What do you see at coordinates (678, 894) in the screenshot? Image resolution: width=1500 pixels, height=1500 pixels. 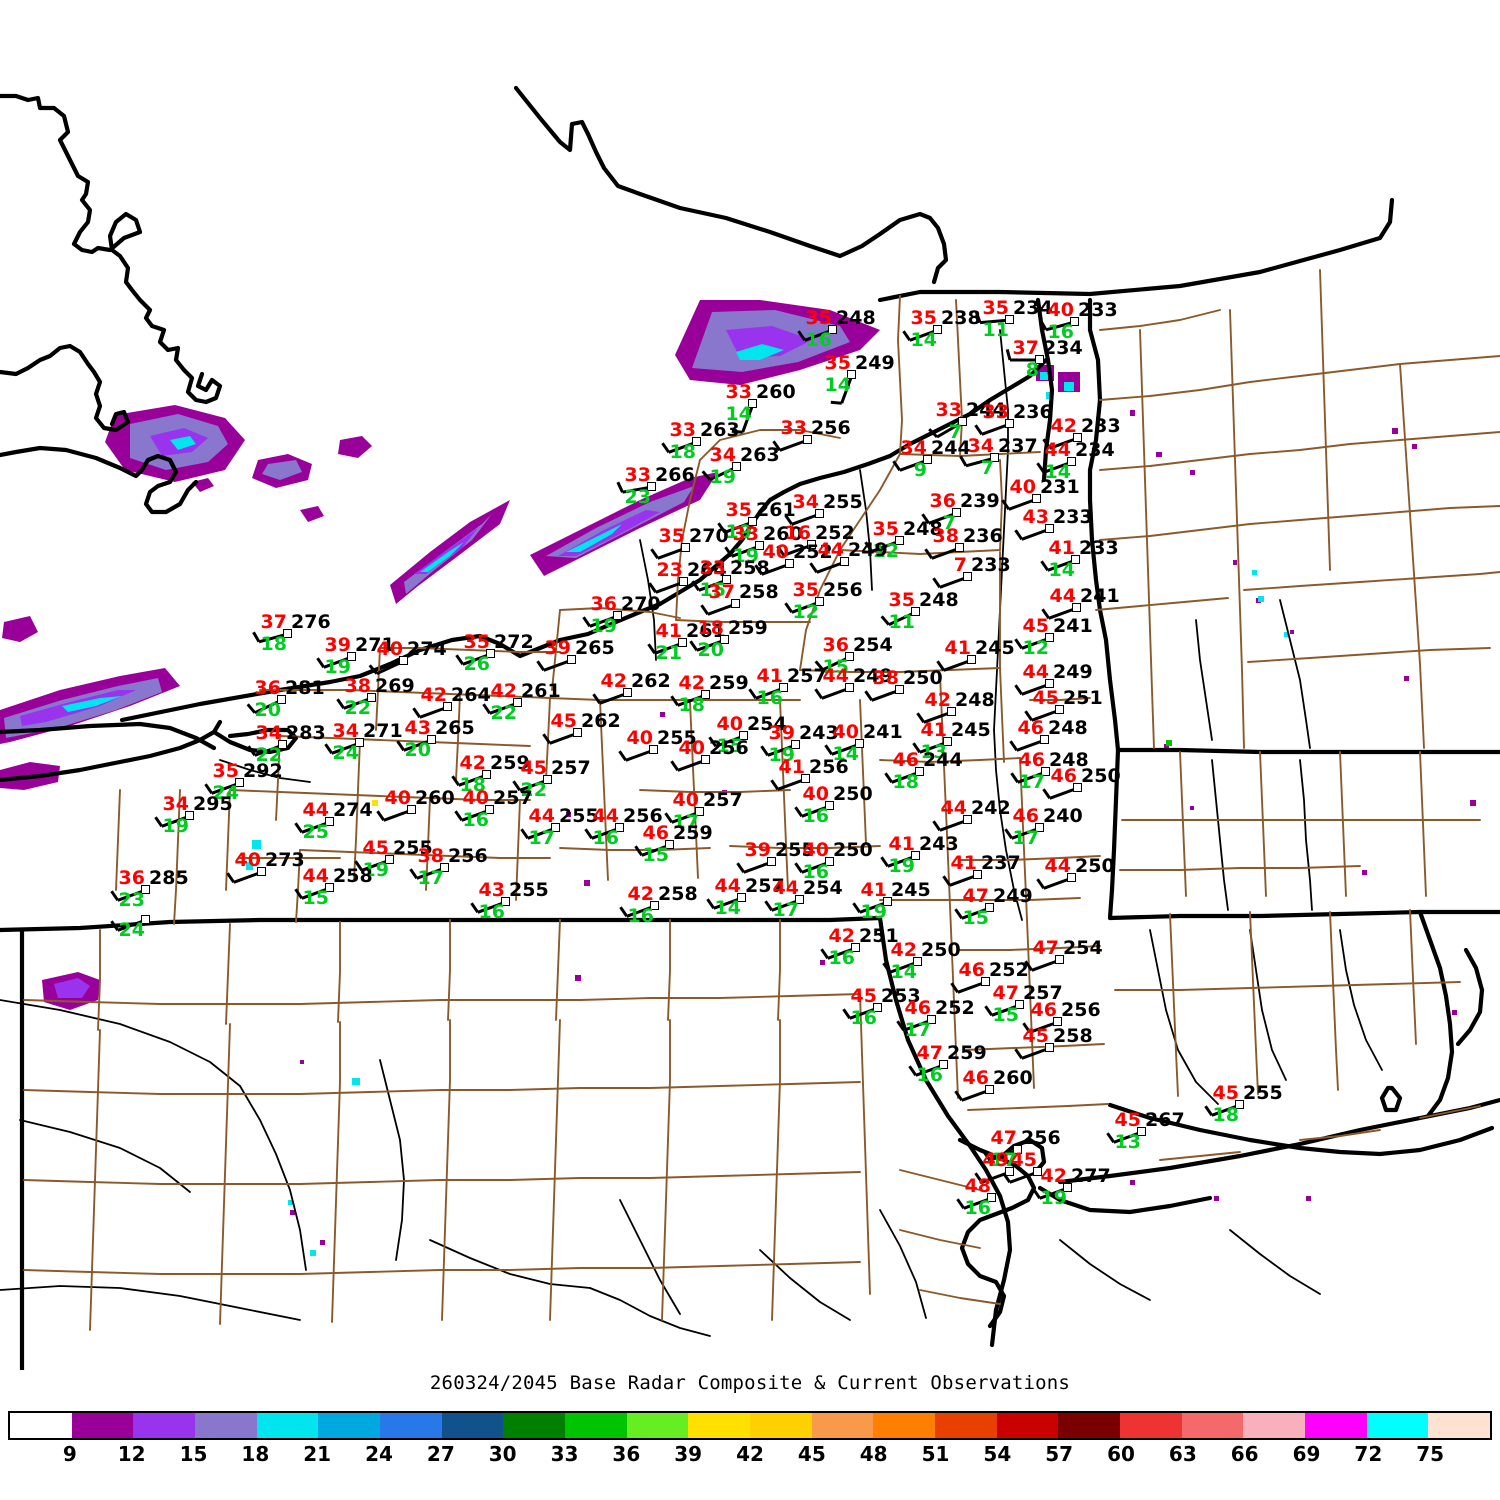 I see `station-pressure: 258` at bounding box center [678, 894].